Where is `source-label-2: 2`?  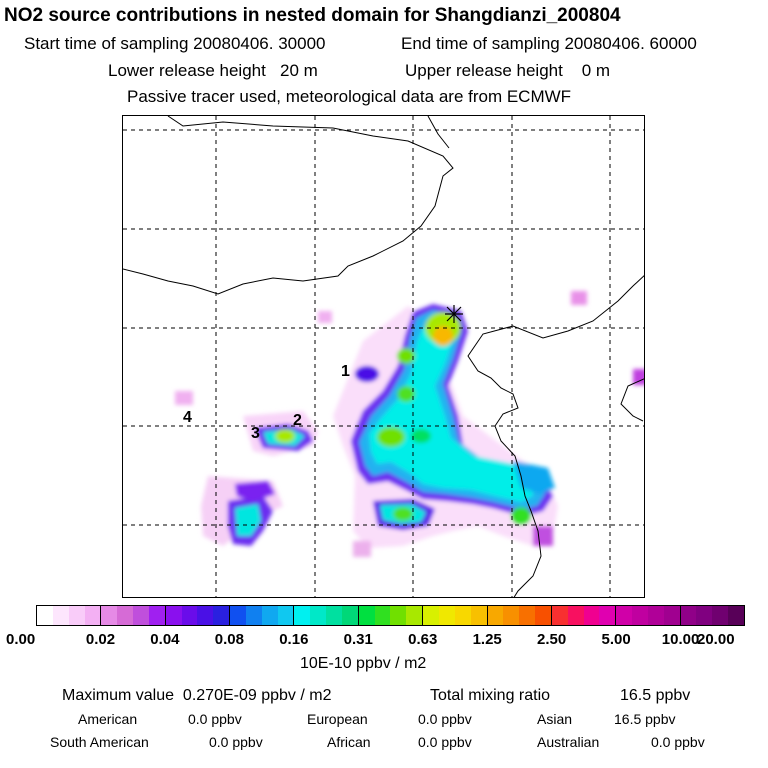
source-label-2: 2 is located at coordinates (297, 420).